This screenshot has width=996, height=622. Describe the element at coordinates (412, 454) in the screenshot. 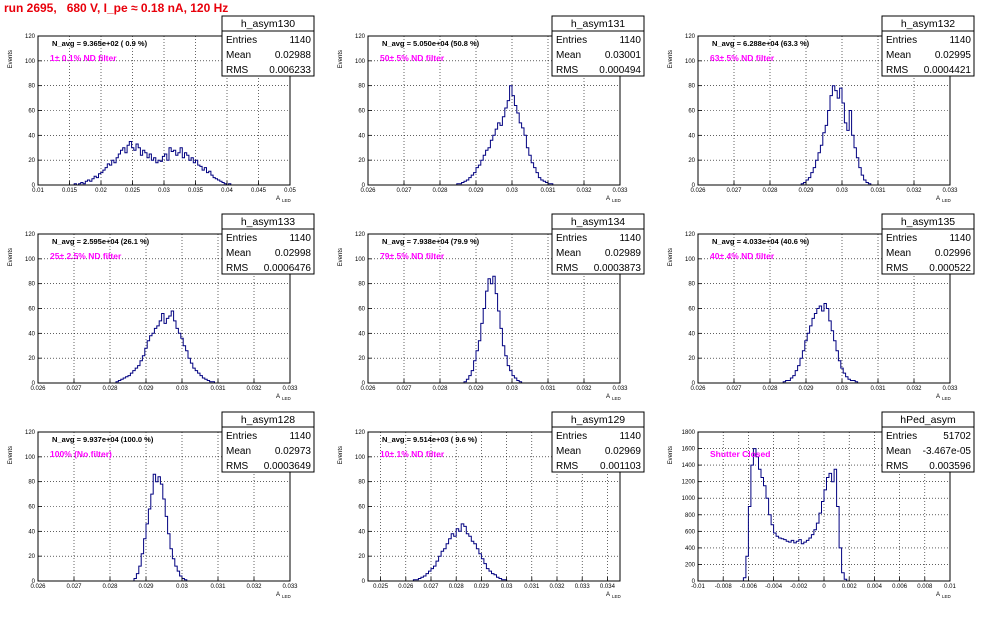

I see `filter-label: 10± 1% ND filter` at that location.